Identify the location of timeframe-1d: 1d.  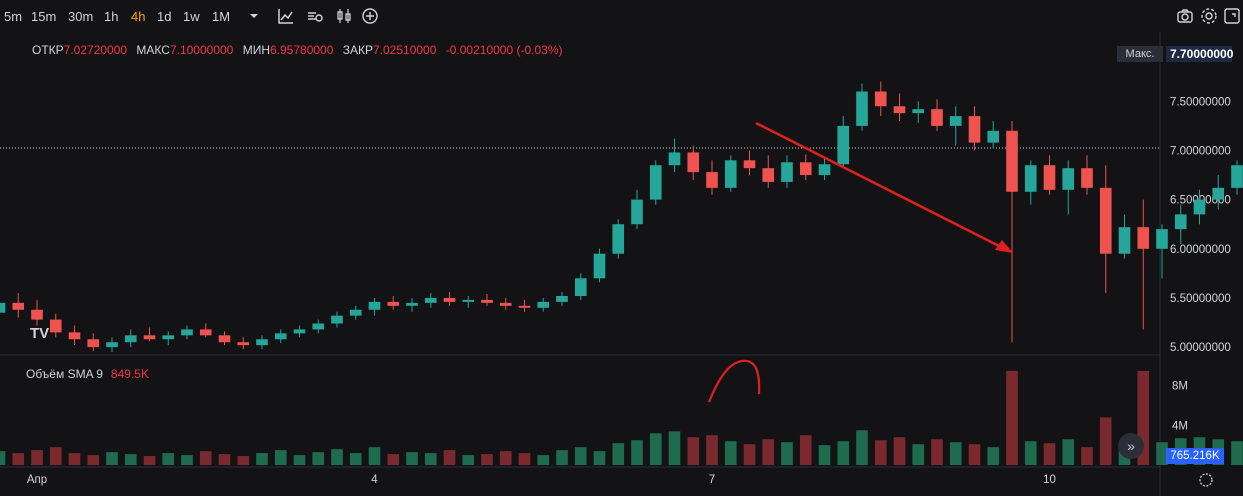
(164, 16).